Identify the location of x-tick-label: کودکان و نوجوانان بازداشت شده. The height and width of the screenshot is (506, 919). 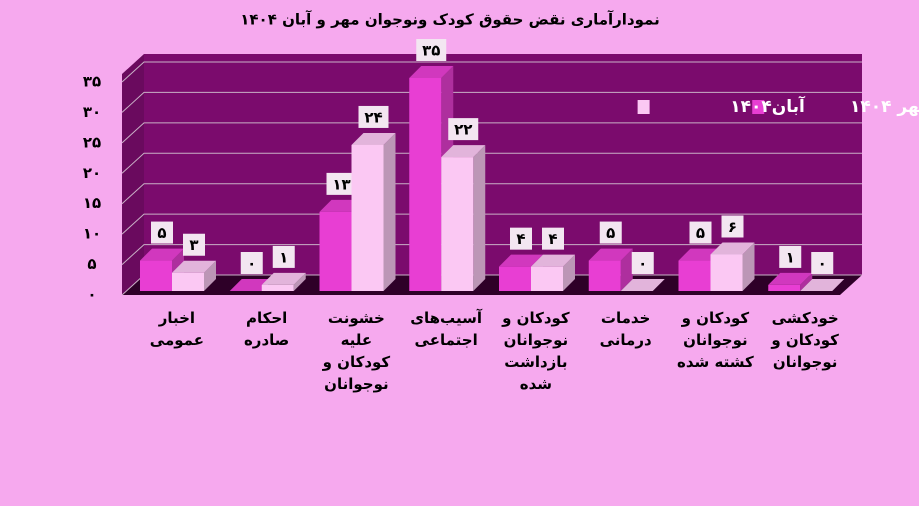
(536, 351).